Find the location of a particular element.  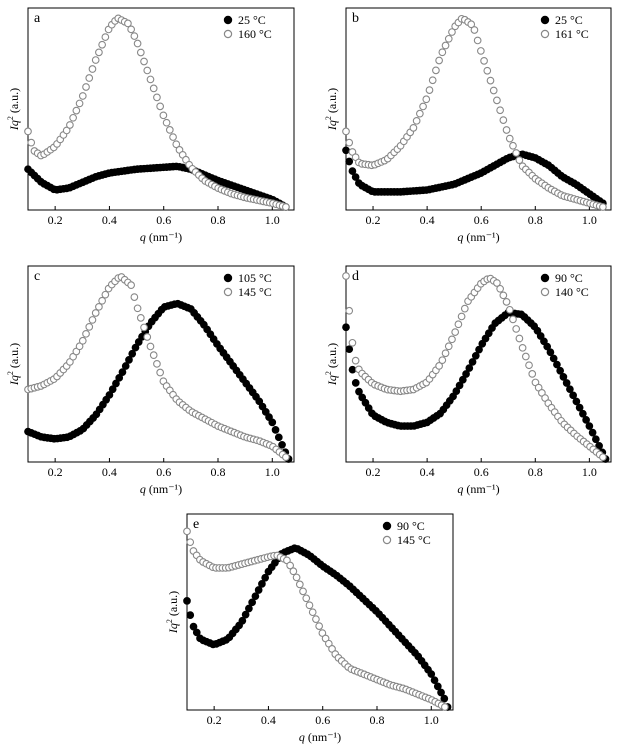

panel-letter: a is located at coordinates (37, 18).